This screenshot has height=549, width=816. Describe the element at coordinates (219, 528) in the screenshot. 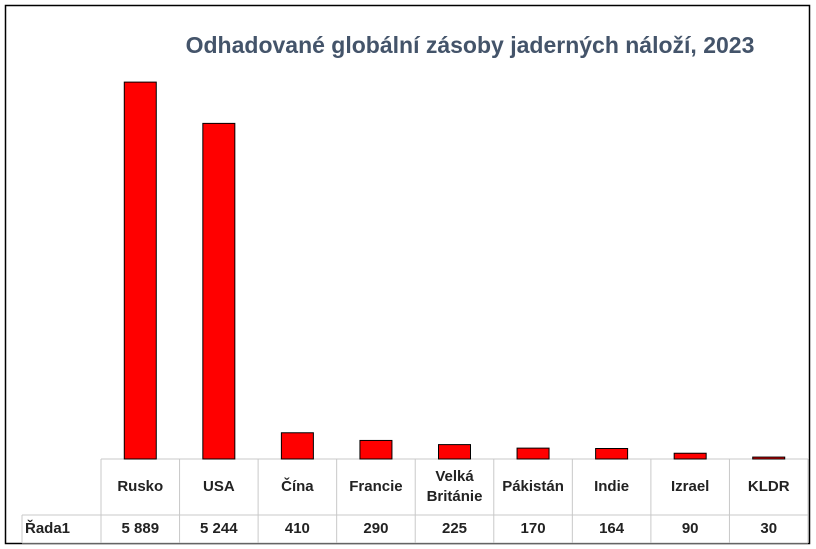

I see `value-label: 5 244` at that location.